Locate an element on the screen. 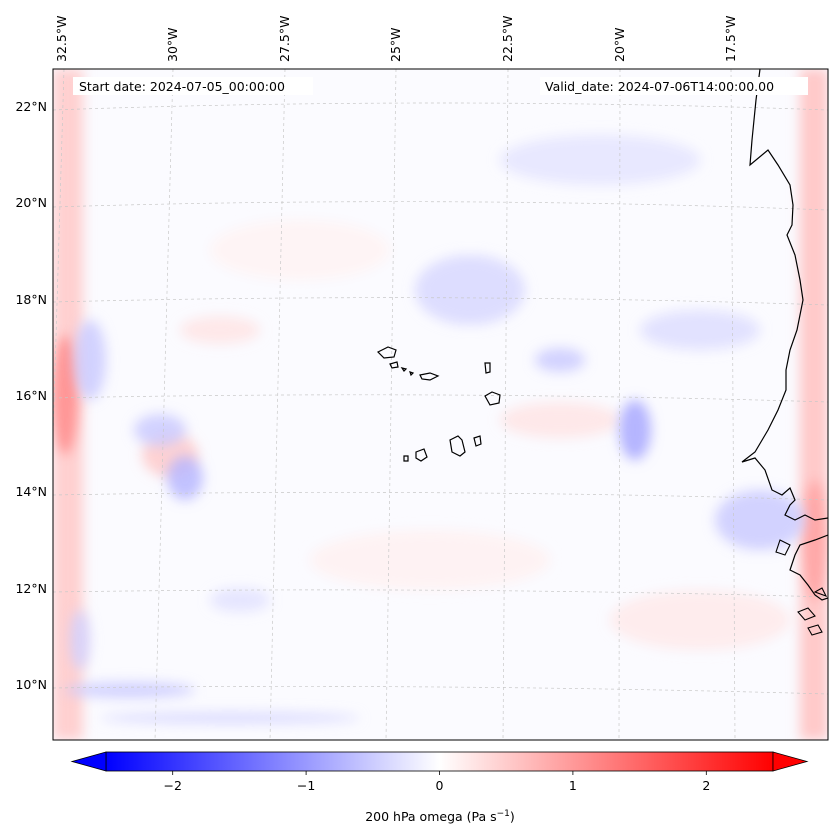 This screenshot has height=839, width=837. colorbar-tick-label: 0 is located at coordinates (440, 785).